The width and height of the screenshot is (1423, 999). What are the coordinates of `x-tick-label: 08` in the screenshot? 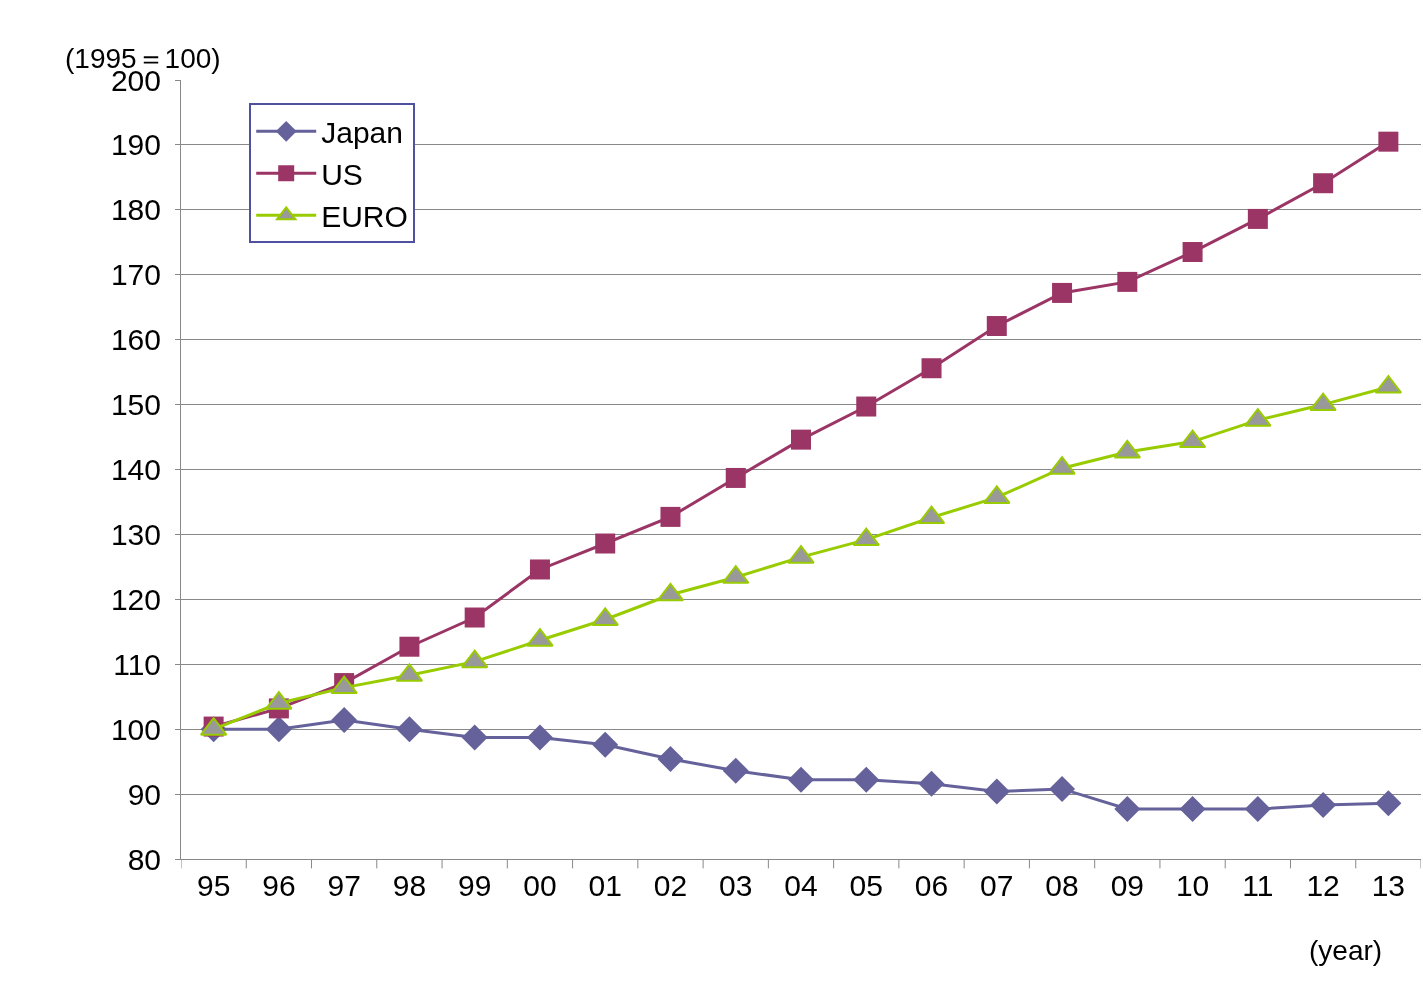 It's located at (1062, 885).